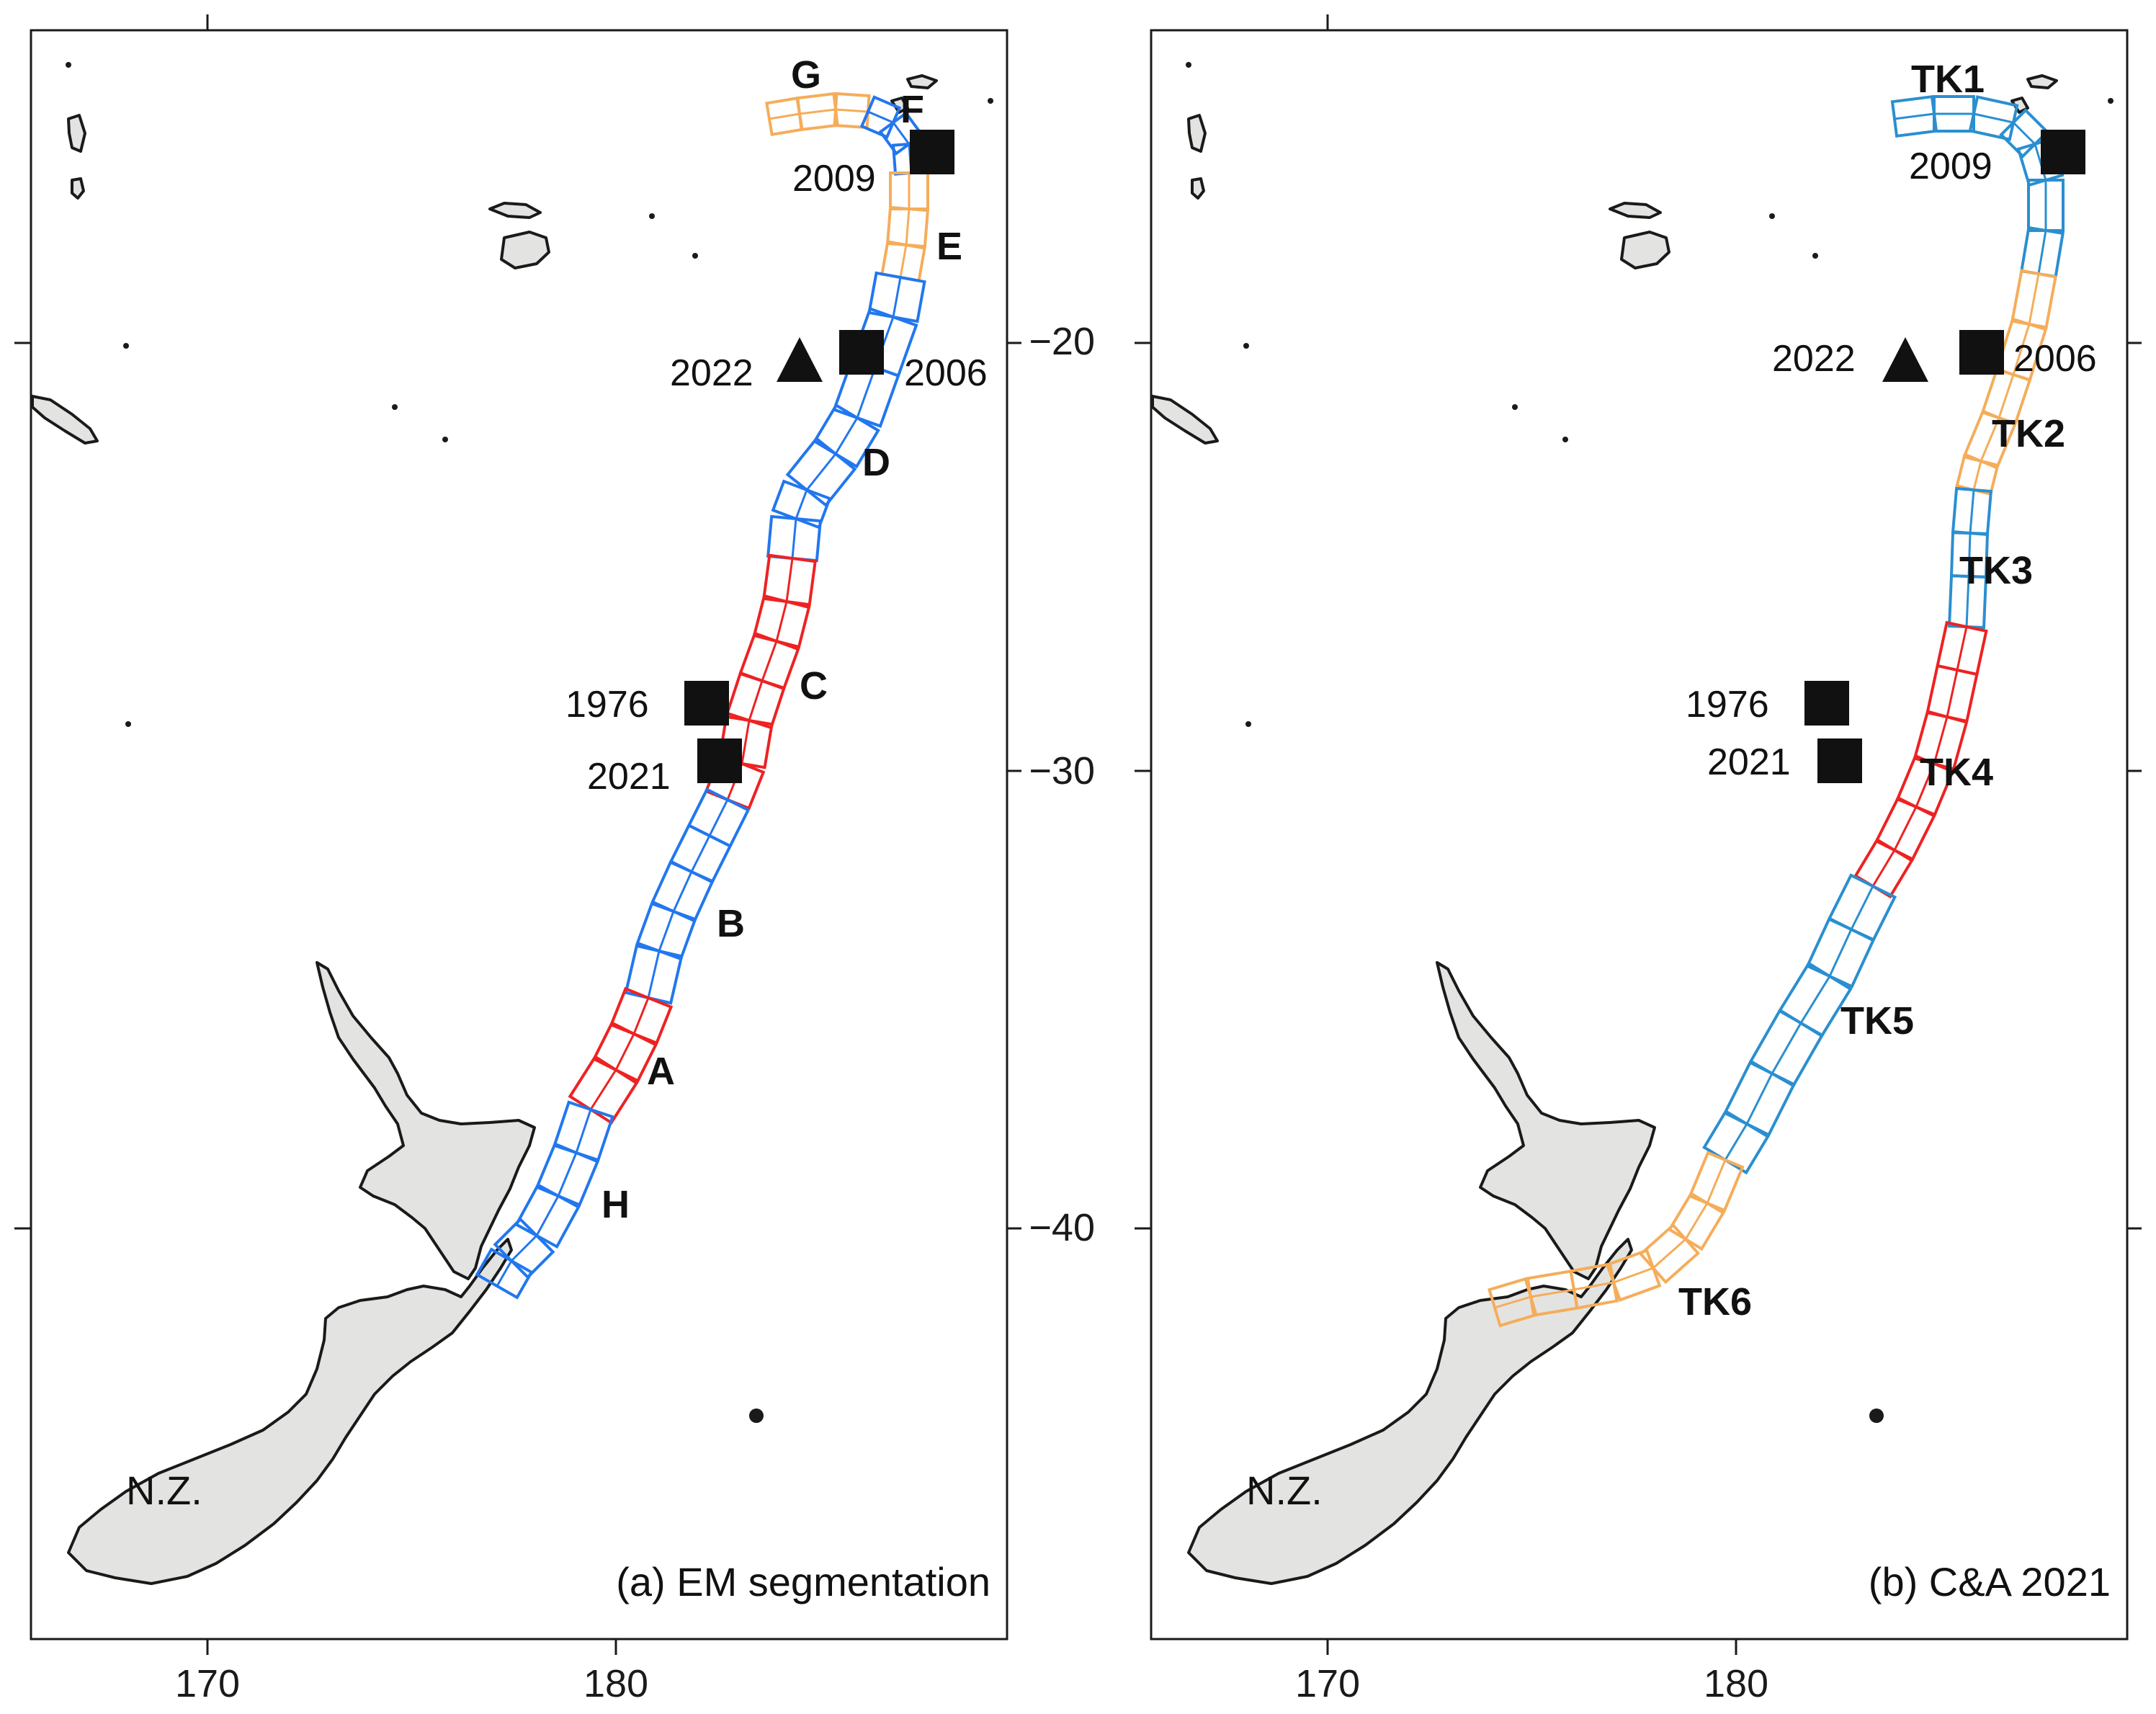 The image size is (2156, 1714). I want to click on fault-segments, so click(703, 695).